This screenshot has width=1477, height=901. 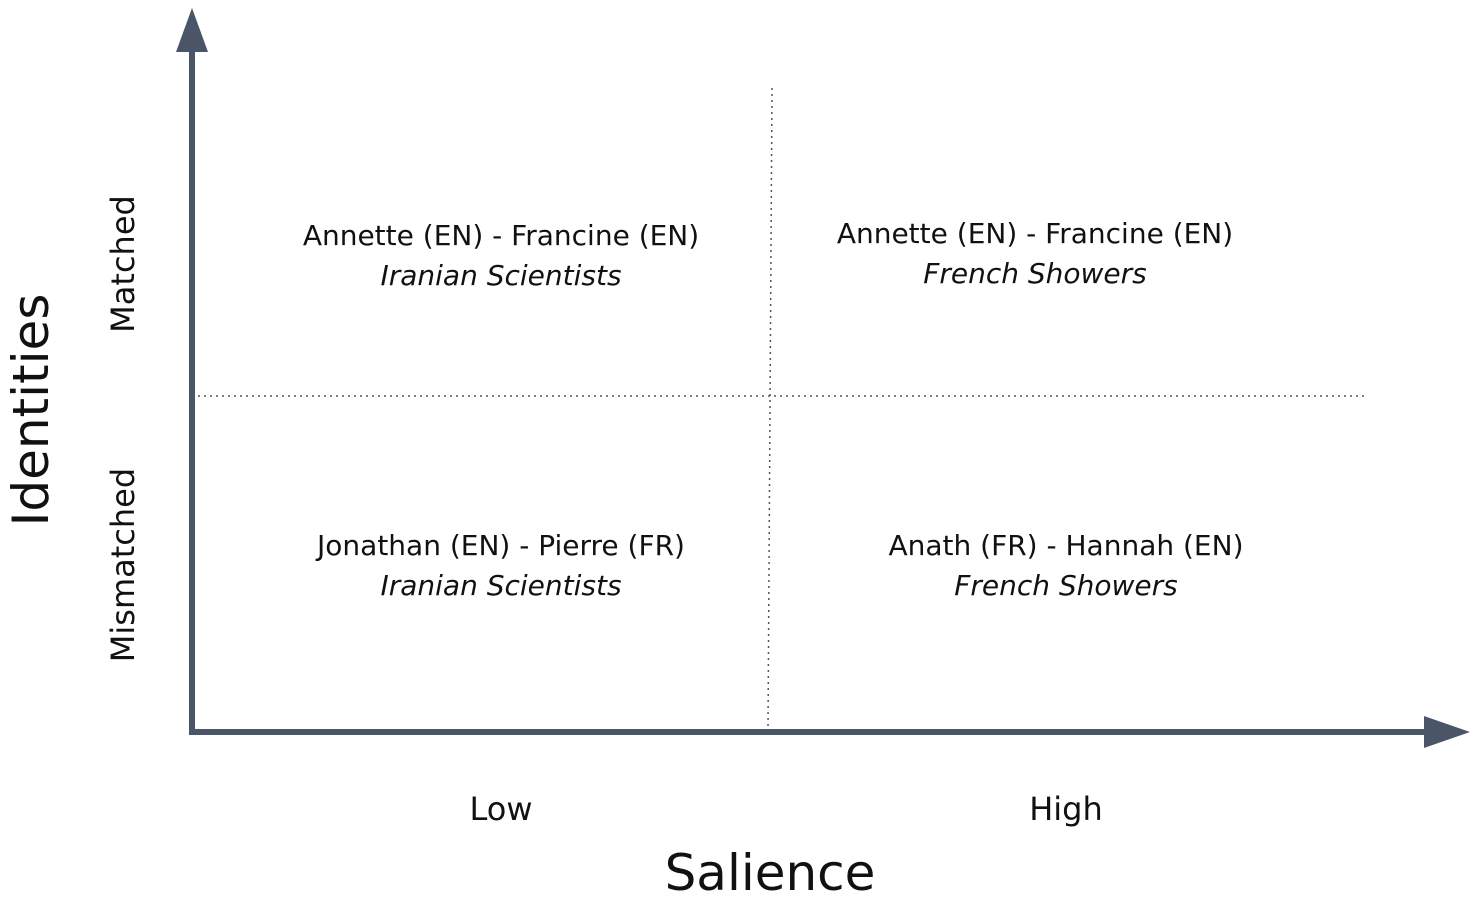 What do you see at coordinates (500, 545) in the screenshot?
I see `cell-pair: Jonathan (EN) - Pierre (FR)` at bounding box center [500, 545].